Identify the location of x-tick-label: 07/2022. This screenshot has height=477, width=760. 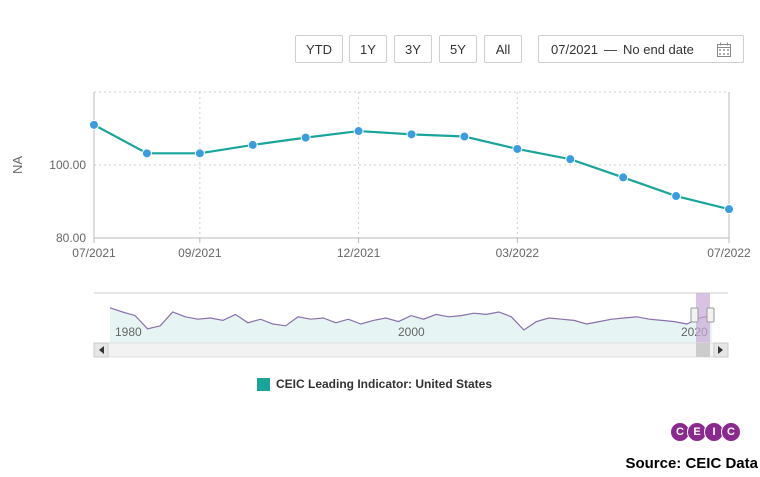
(729, 253).